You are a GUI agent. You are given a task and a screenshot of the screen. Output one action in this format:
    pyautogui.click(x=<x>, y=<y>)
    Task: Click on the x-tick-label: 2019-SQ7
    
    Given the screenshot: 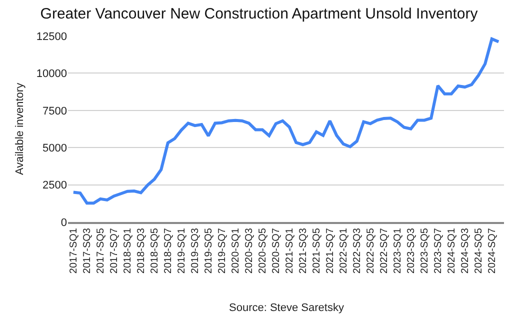 What is the action you would take?
    pyautogui.click(x=222, y=251)
    